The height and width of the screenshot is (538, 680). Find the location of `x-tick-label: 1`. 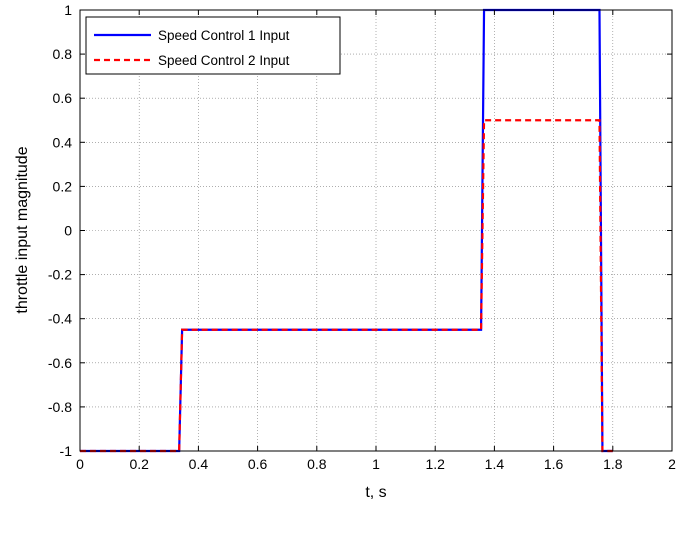

x-tick-label: 1 is located at coordinates (376, 464).